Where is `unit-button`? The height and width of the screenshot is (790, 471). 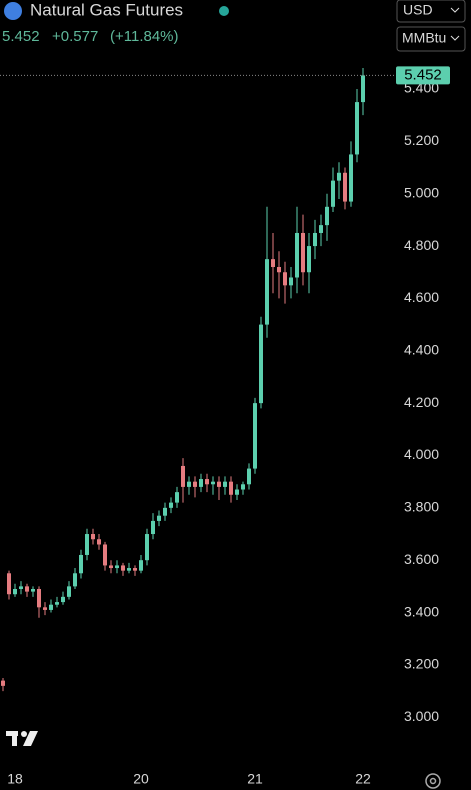
unit-button is located at coordinates (431, 39).